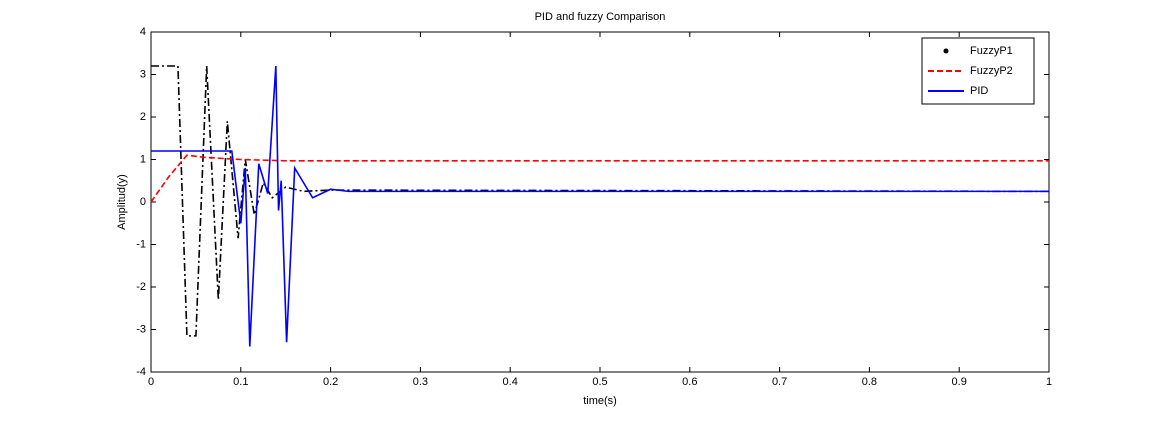  What do you see at coordinates (143, 202) in the screenshot?
I see `y-tick-label: 0` at bounding box center [143, 202].